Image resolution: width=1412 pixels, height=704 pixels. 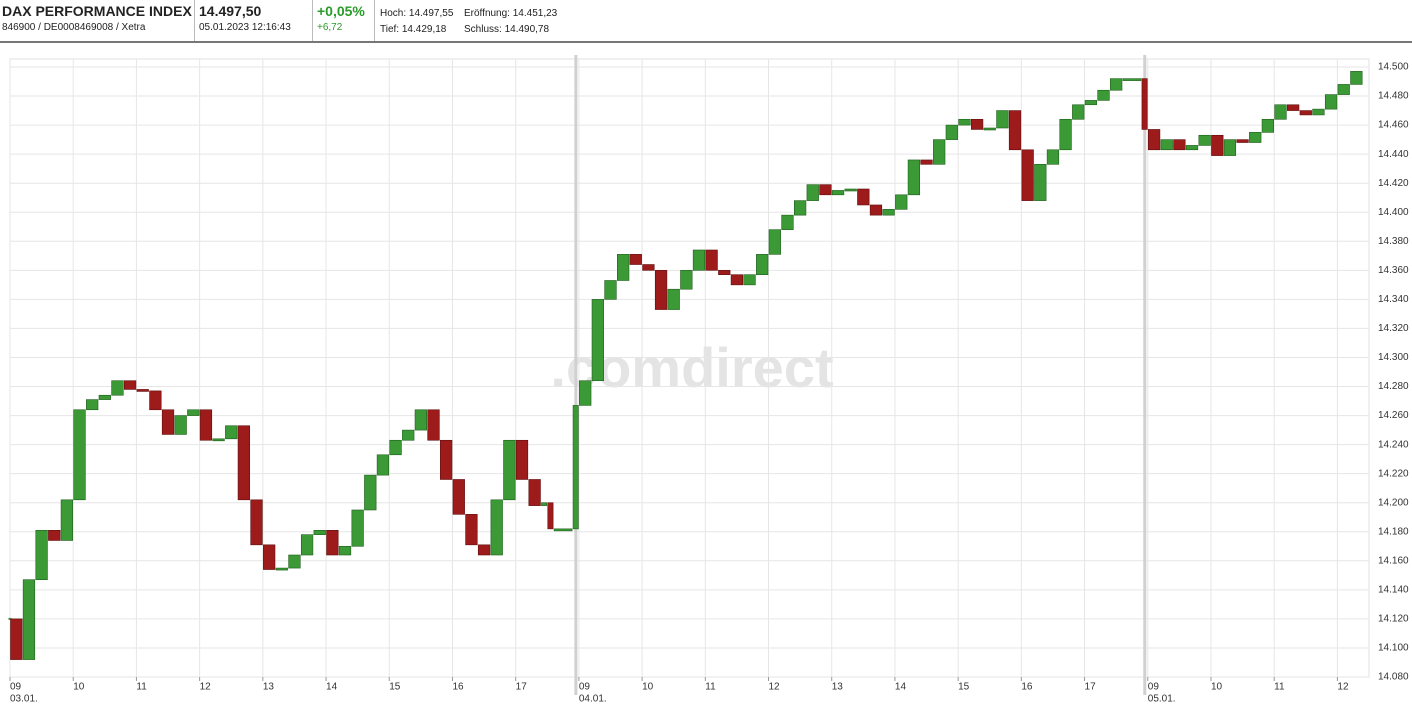 What do you see at coordinates (16, 687) in the screenshot?
I see `x-tick-label: 09` at bounding box center [16, 687].